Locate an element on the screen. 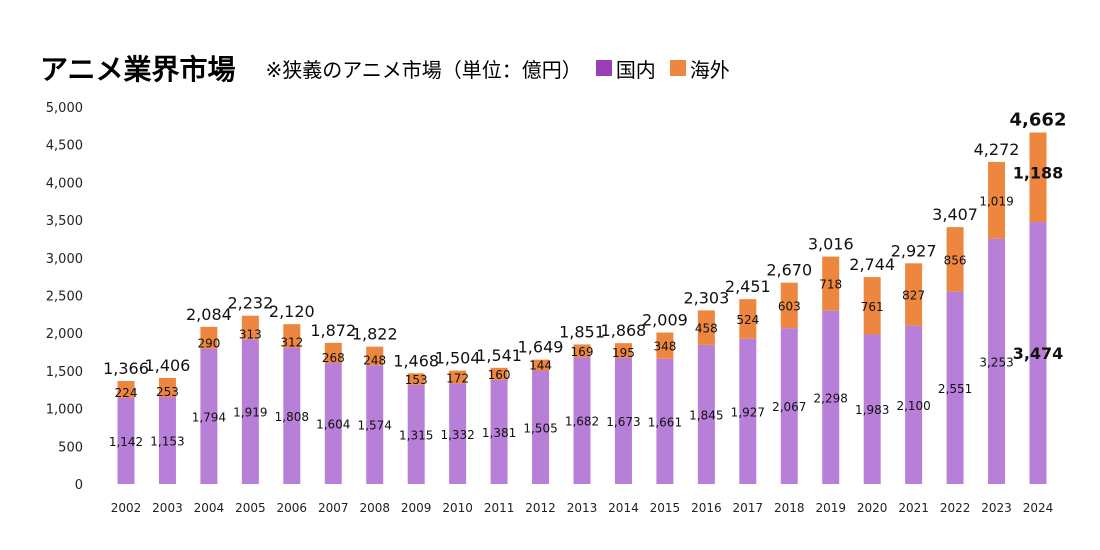 This screenshot has width=1100, height=550. data-label-overseas: 248 is located at coordinates (374, 360).